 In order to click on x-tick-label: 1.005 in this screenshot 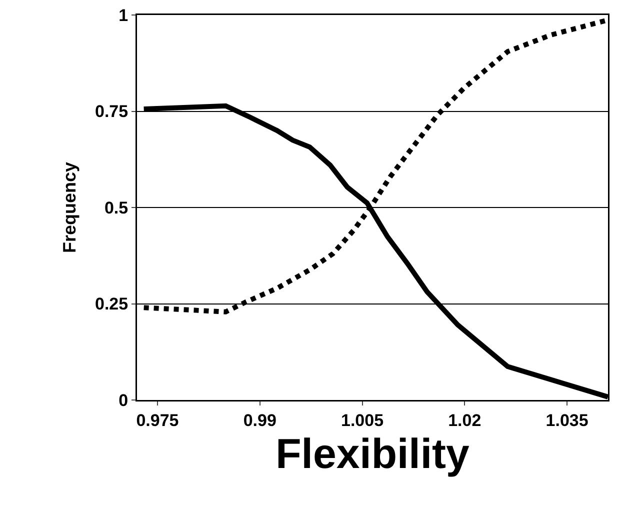, I will do `click(362, 420)`.